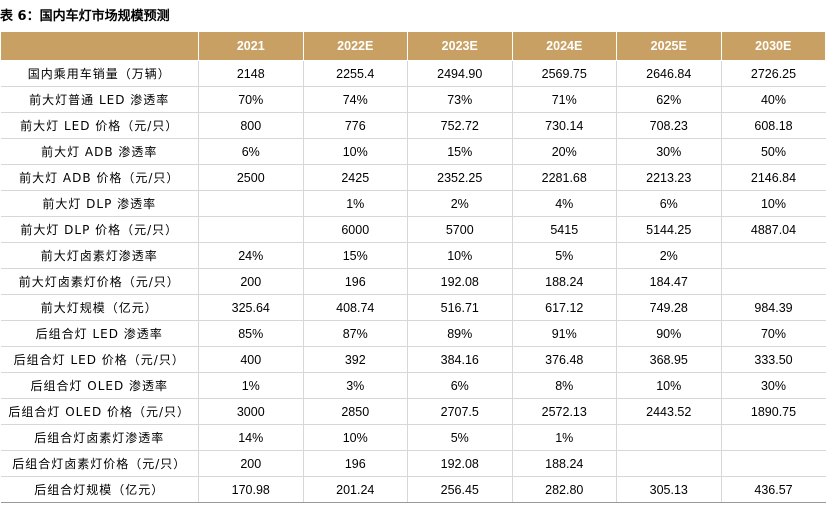 The height and width of the screenshot is (526, 833). What do you see at coordinates (99, 437) in the screenshot?
I see `row-label: 后组合灯卤素灯渗透率` at bounding box center [99, 437].